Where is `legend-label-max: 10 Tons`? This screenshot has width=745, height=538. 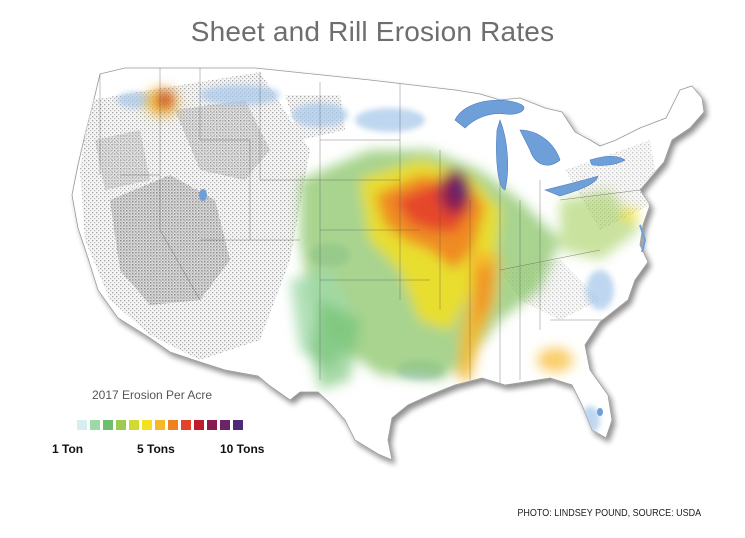
legend-label-max: 10 Tons is located at coordinates (242, 449).